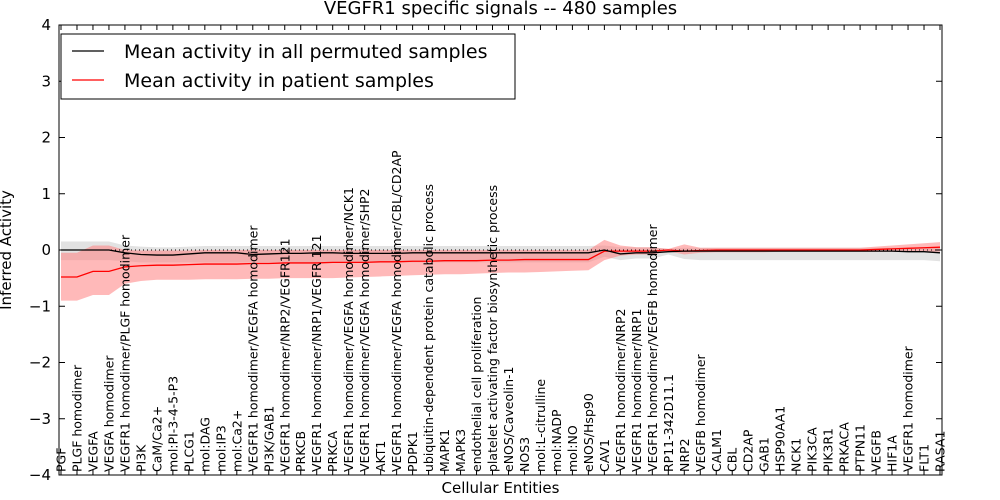 This screenshot has width=1000, height=500. What do you see at coordinates (732, 460) in the screenshot?
I see `entity-label: CBL` at bounding box center [732, 460].